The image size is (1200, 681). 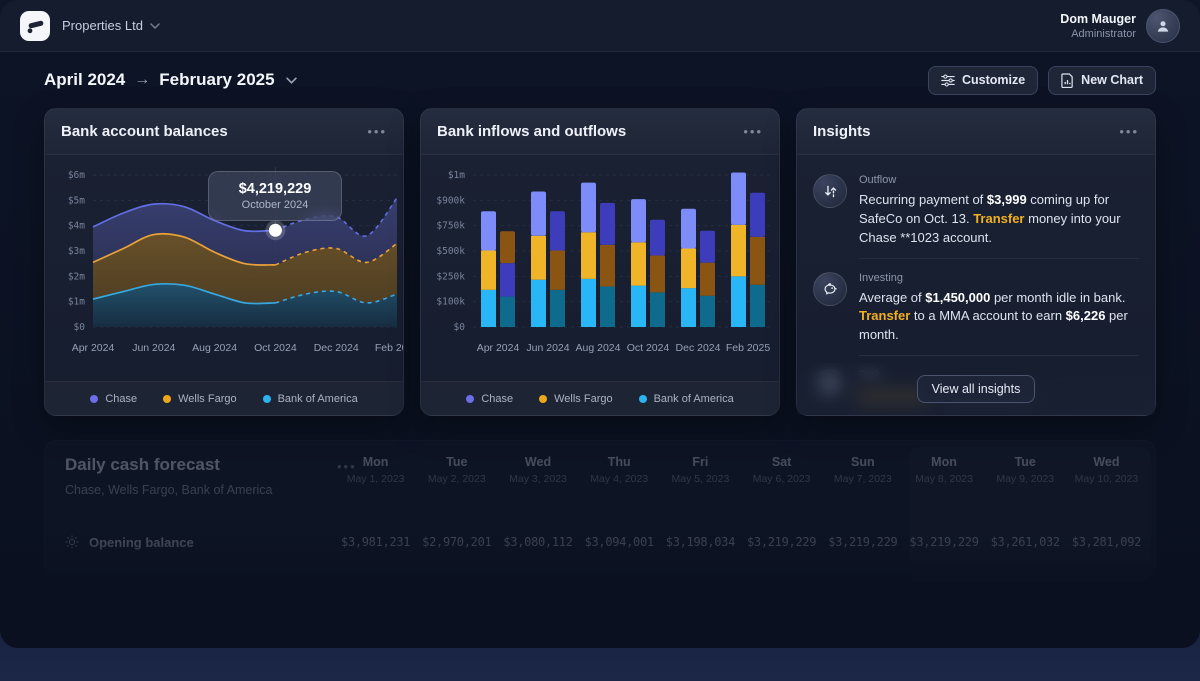 I want to click on legend-label: Bank of America, so click(x=693, y=398).